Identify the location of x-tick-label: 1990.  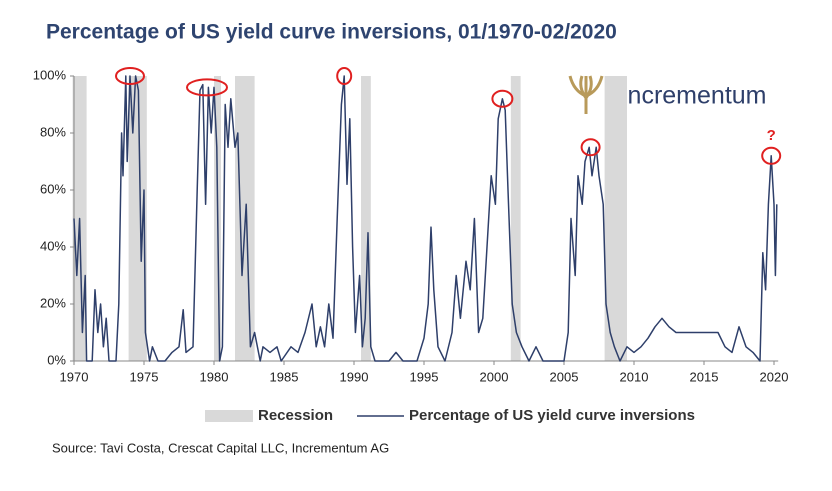
(354, 376).